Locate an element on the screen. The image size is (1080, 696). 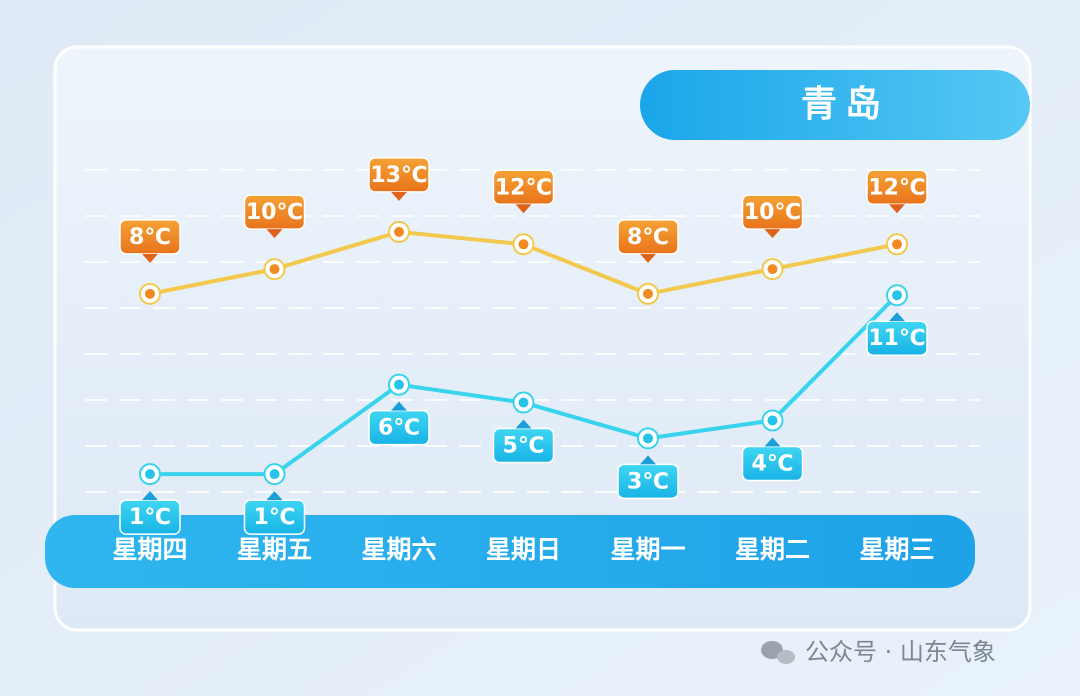
value-label: 11℃ is located at coordinates (896, 338).